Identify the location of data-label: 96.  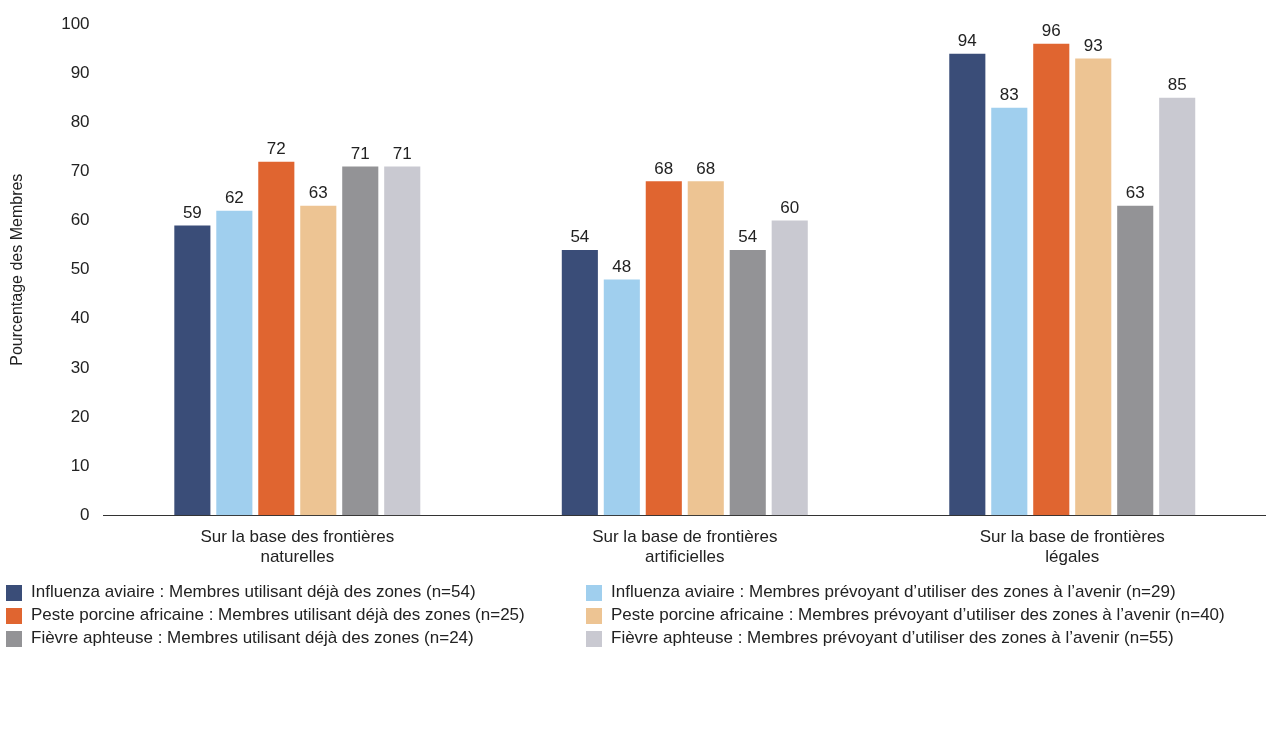
(1051, 31).